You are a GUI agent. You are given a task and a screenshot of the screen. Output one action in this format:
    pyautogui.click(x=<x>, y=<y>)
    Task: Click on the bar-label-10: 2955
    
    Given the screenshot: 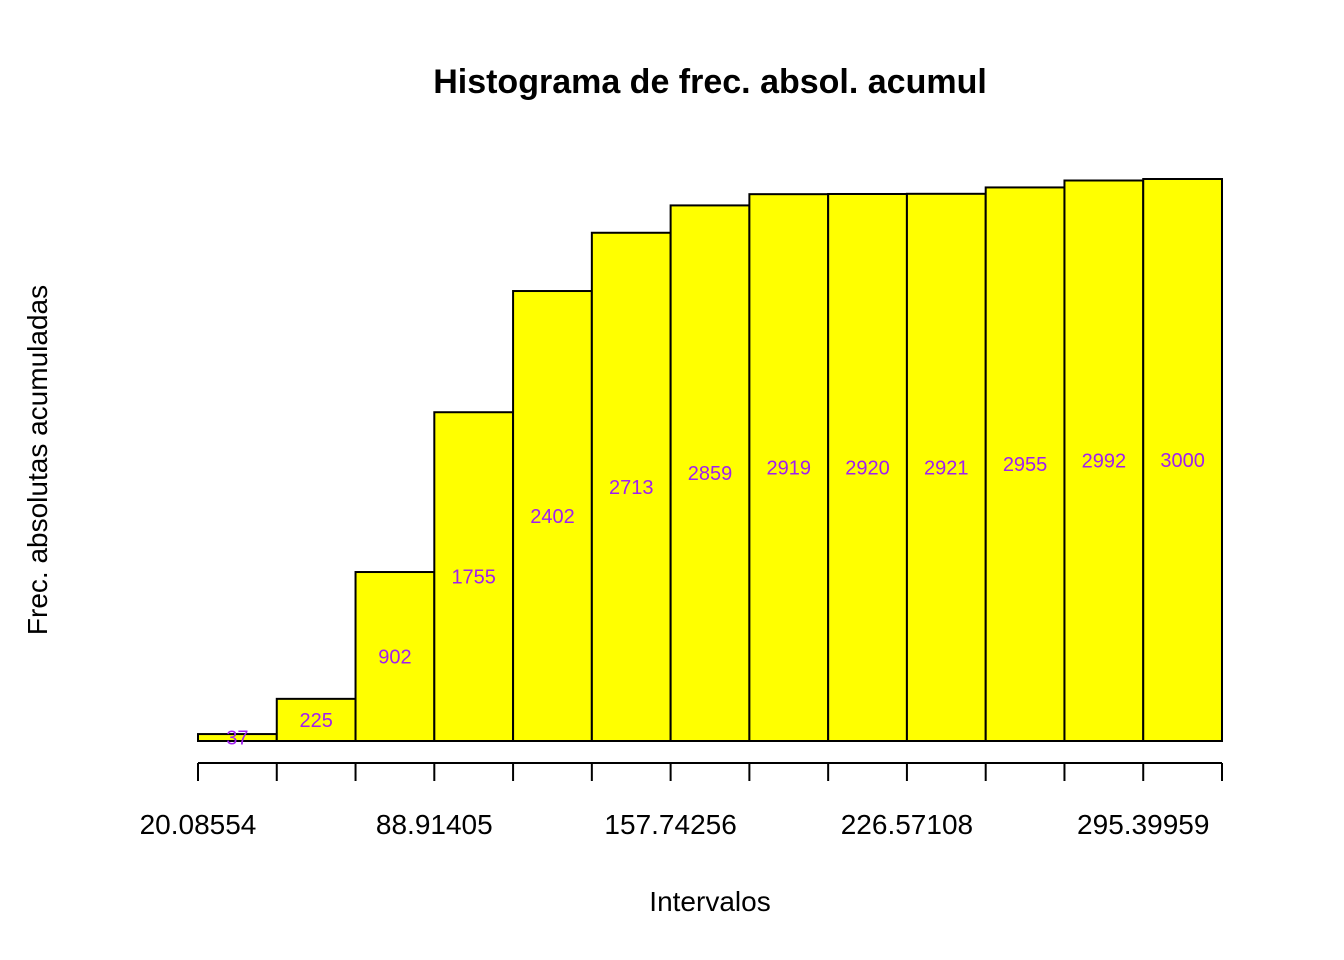 What is the action you would take?
    pyautogui.click(x=1025, y=465)
    